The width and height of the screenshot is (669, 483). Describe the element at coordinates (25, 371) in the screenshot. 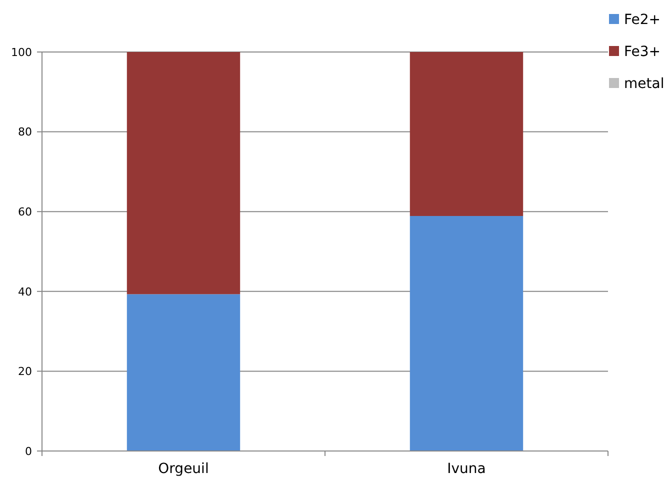

I see `y-tick-label: 20` at that location.